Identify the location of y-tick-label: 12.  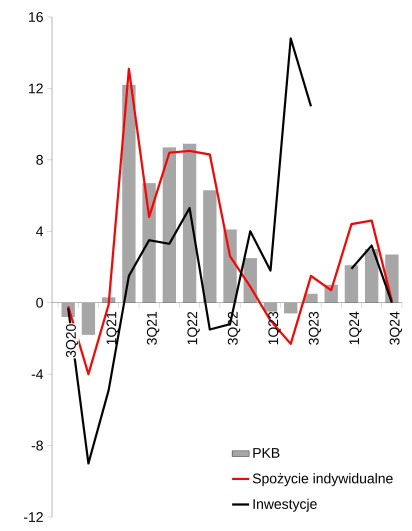
(36, 89).